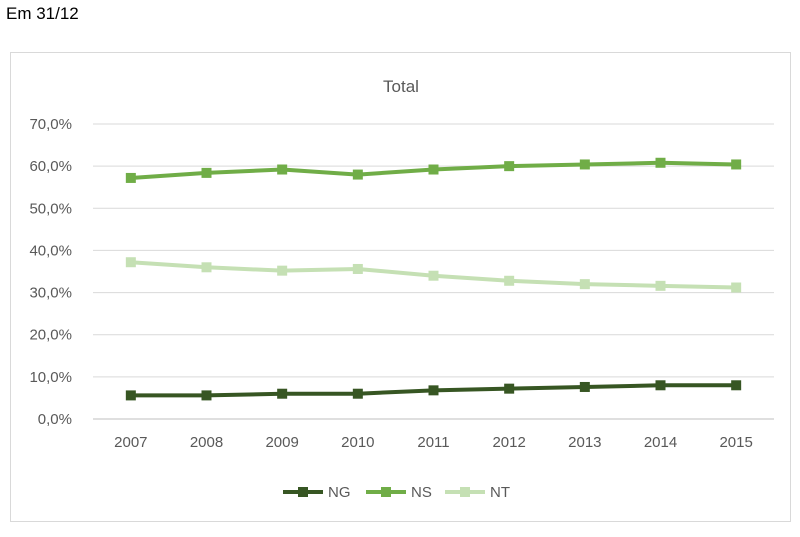 This screenshot has width=800, height=537. Describe the element at coordinates (50, 272) in the screenshot. I see `y-axis-ticks: 0,0% 10,0% 20,0% 30,0% 40,0% 50,0% 60,0% 70,0%` at that location.